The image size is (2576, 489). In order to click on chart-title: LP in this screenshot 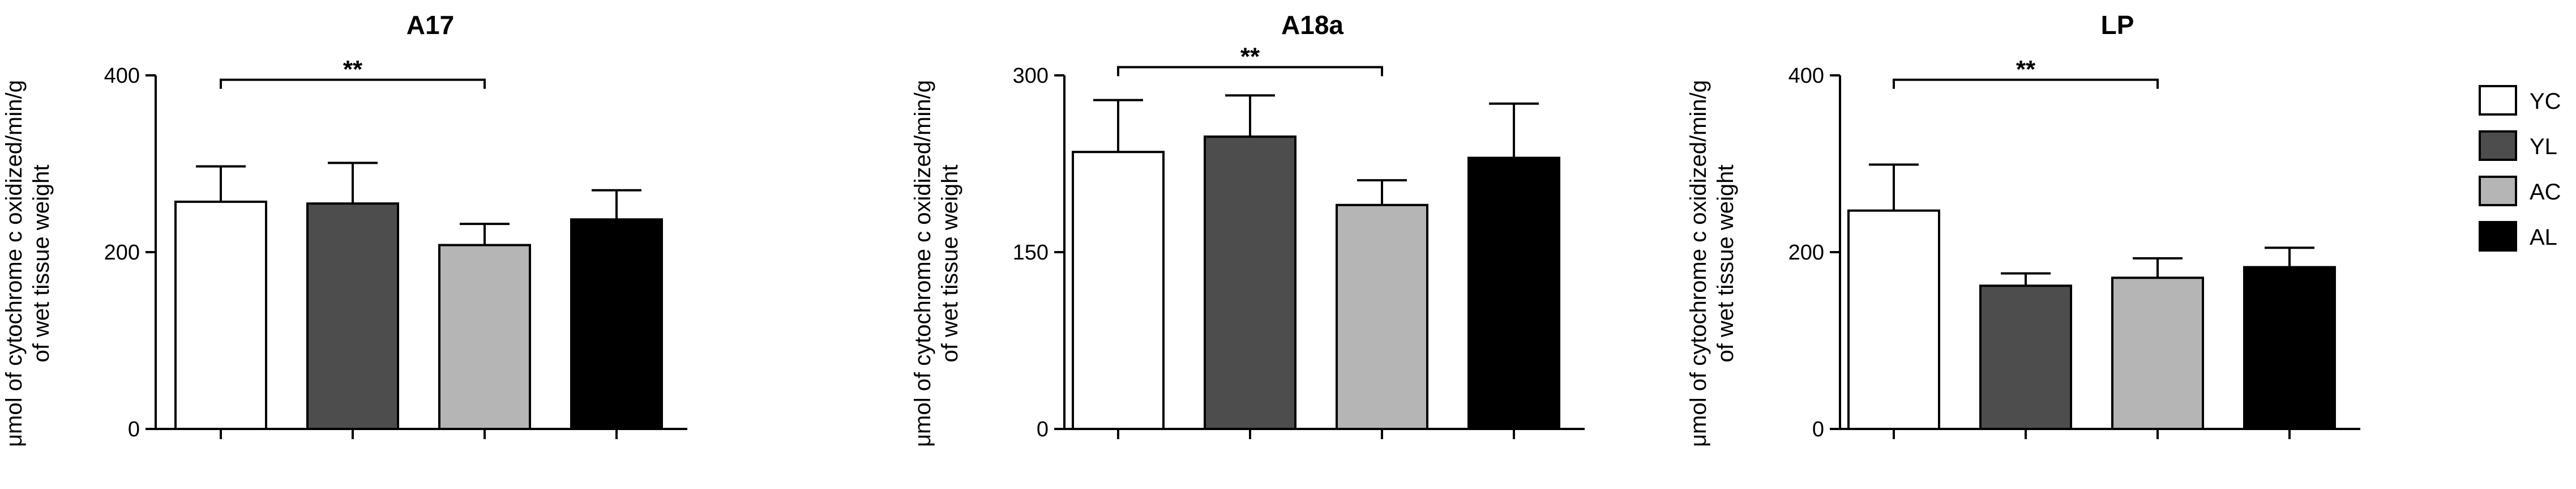, I will do `click(2117, 25)`.